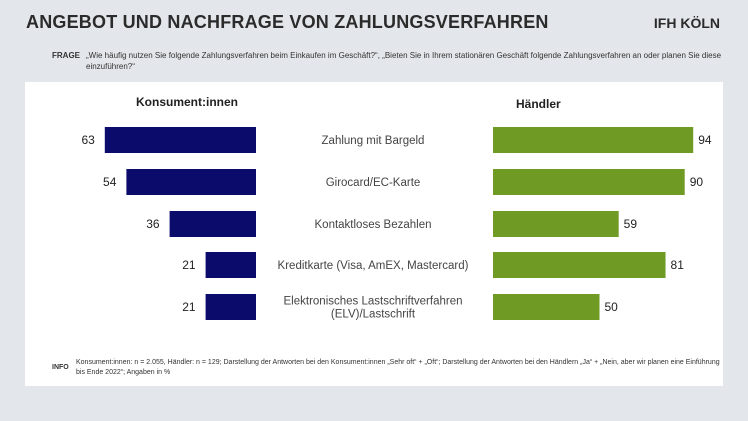 This screenshot has width=748, height=421. I want to click on question-label: FRAGE, so click(66, 55).